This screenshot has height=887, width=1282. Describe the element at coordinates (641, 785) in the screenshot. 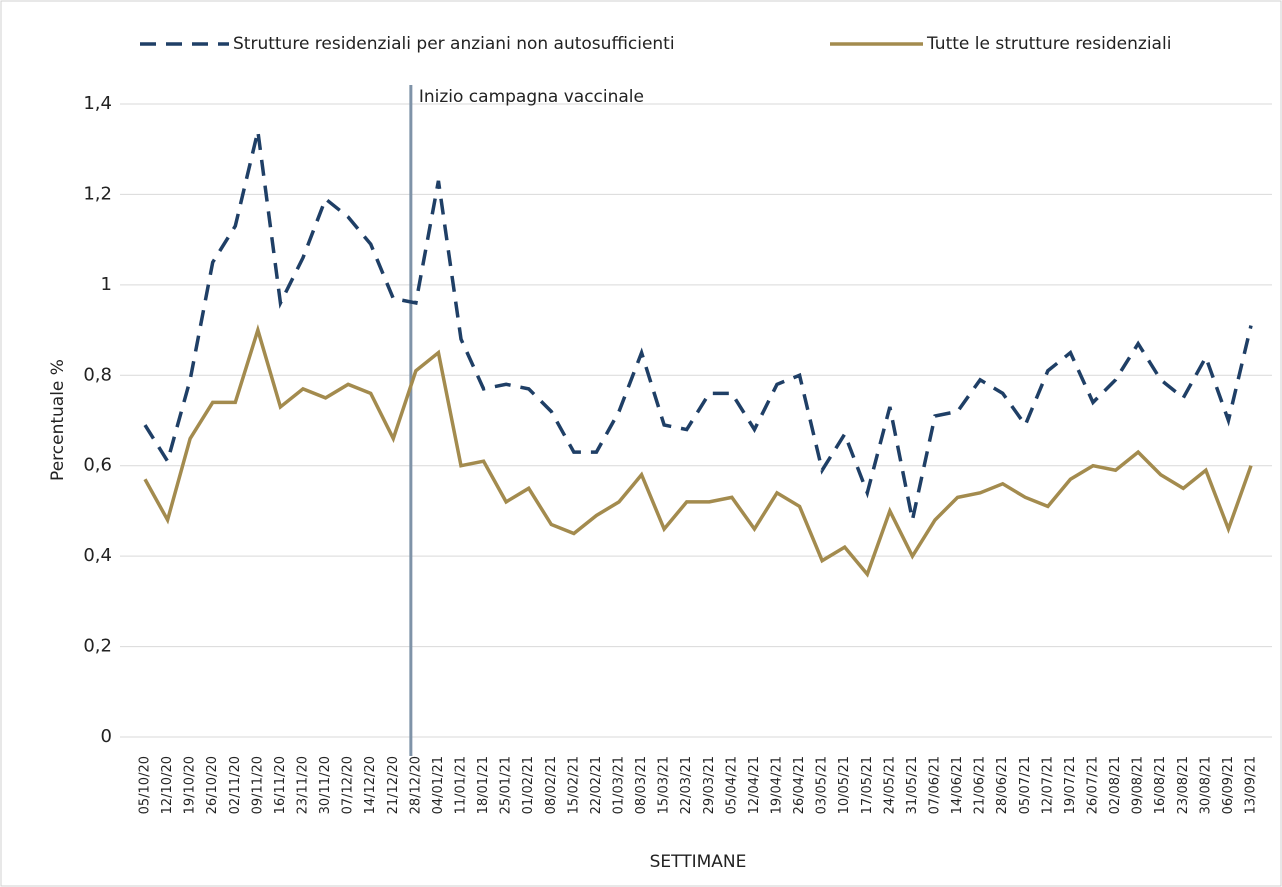

I see `x-tick-label: 08/03/21` at that location.